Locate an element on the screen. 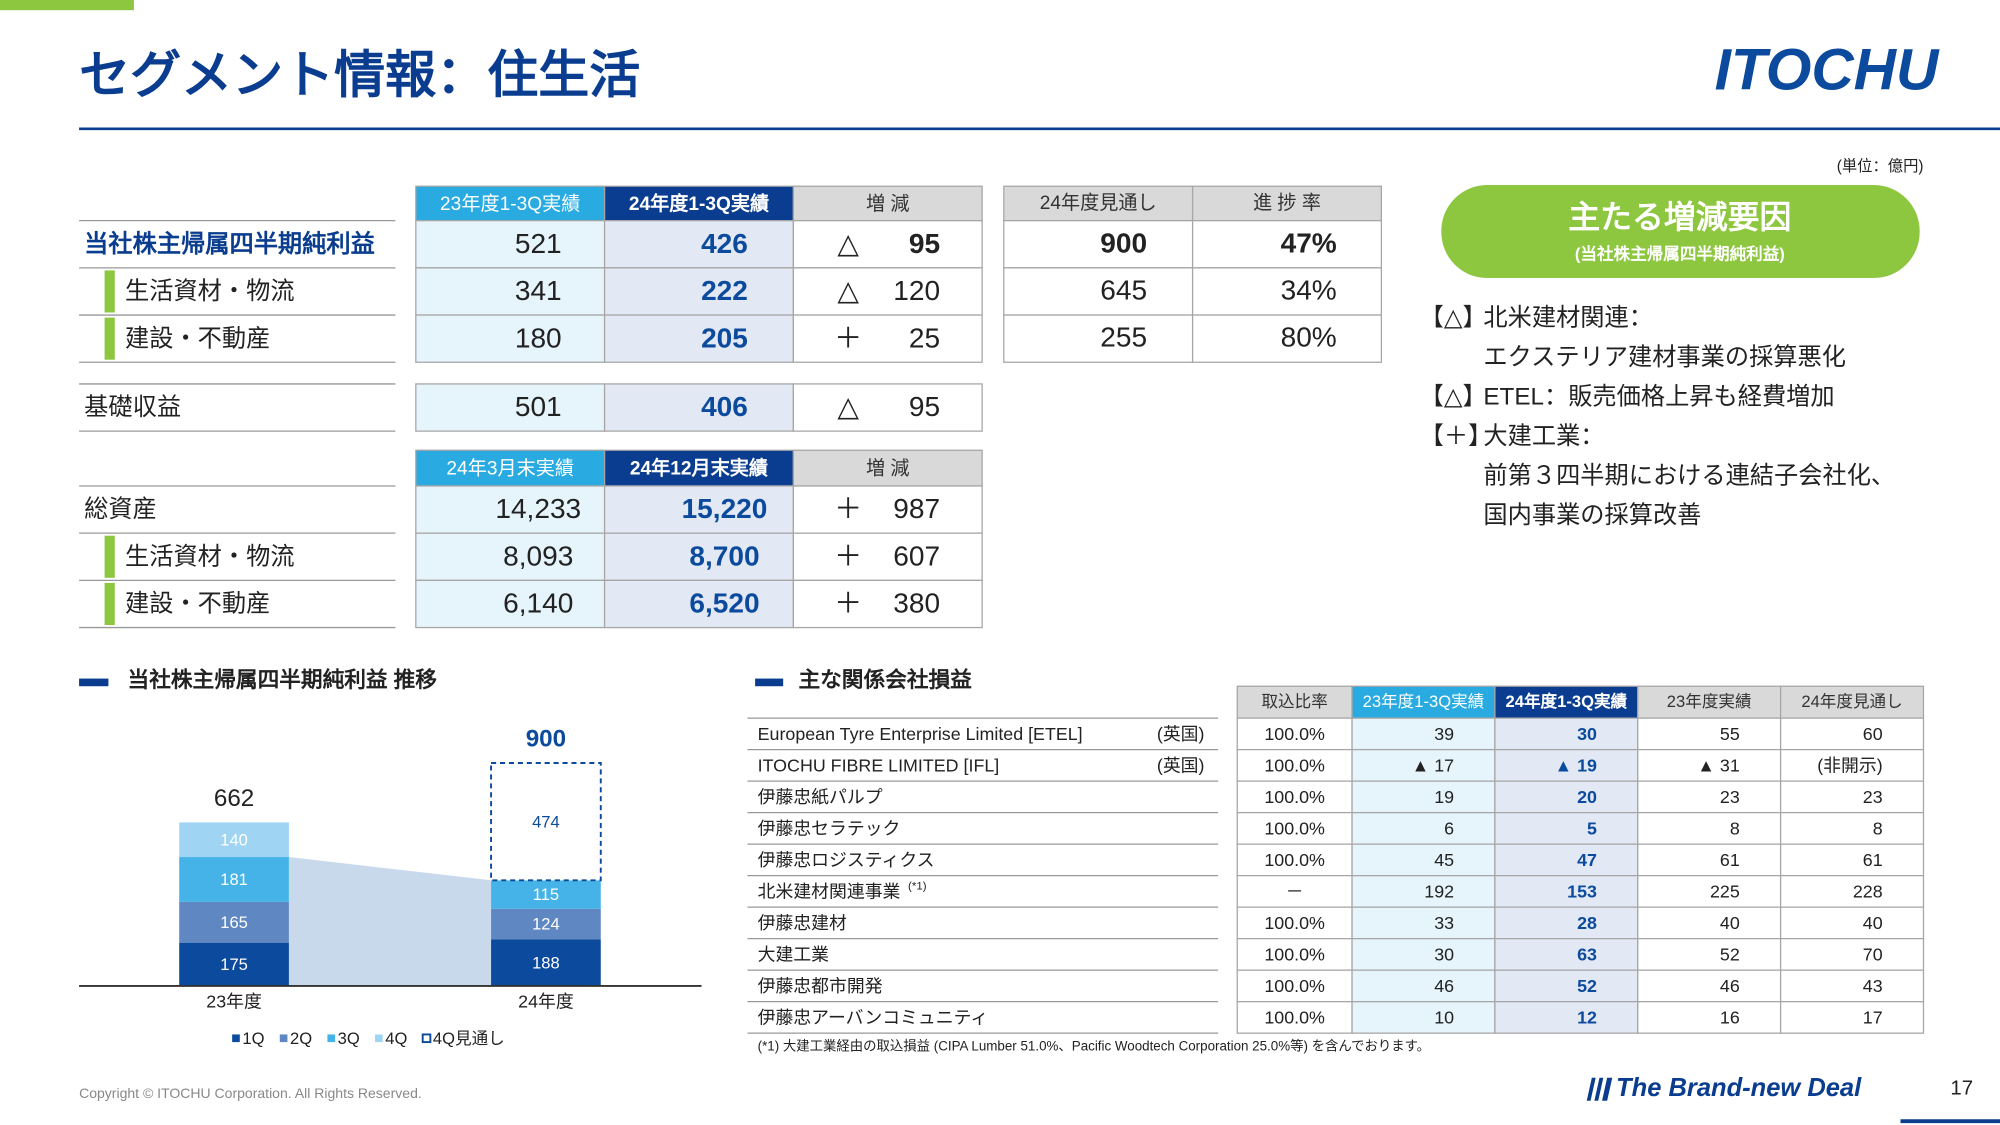 The height and width of the screenshot is (1125, 2000). row-label: 生活資材・物流 is located at coordinates (210, 291).